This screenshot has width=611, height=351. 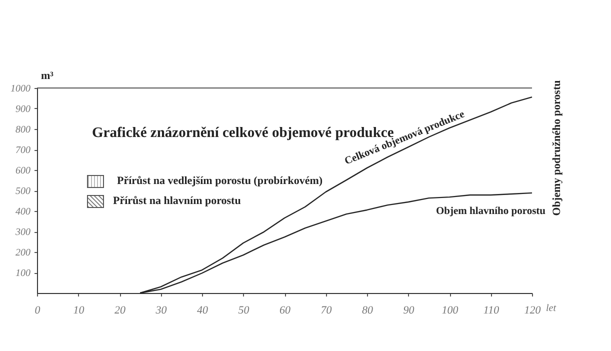 What do you see at coordinates (533, 310) in the screenshot?
I see `x-tick-label: 120` at bounding box center [533, 310].